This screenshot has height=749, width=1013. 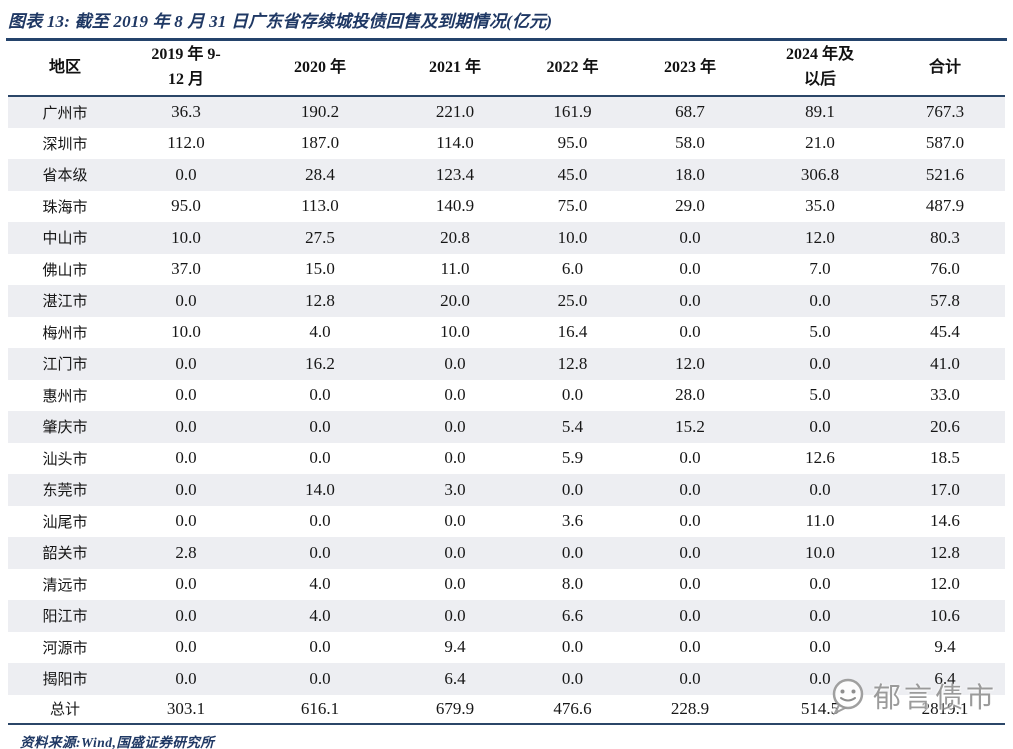 What do you see at coordinates (506, 112) in the screenshot?
I see `table-row: 广州市 36.3 190.2 221.0 161.9 68.7 89.1 767.3` at bounding box center [506, 112].